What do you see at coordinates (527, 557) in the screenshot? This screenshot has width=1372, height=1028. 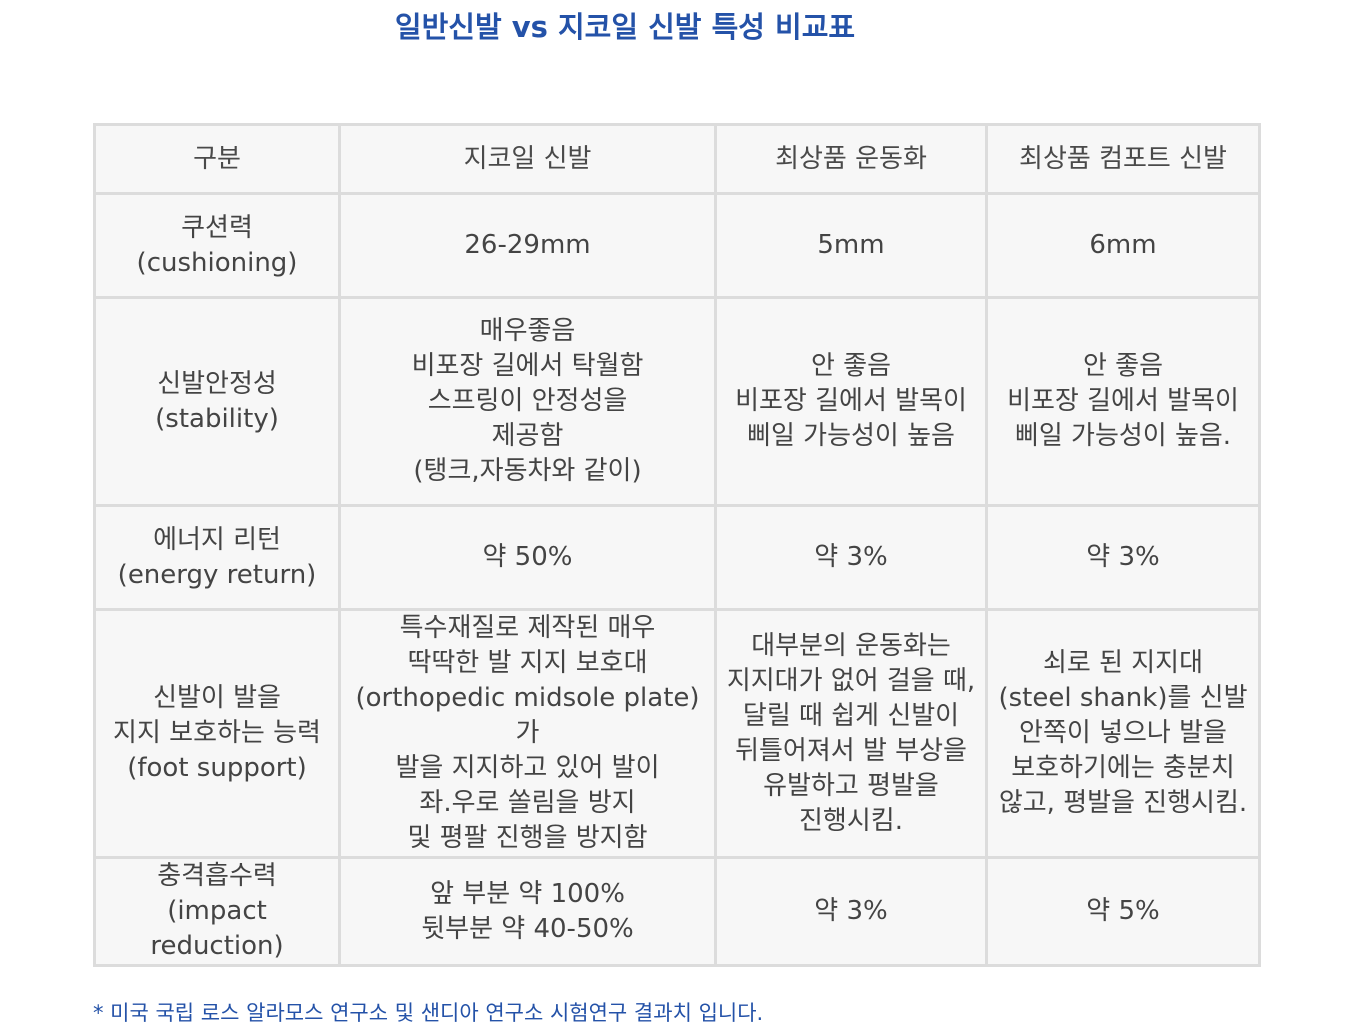 I see `table-cell: 약 50%` at bounding box center [527, 557].